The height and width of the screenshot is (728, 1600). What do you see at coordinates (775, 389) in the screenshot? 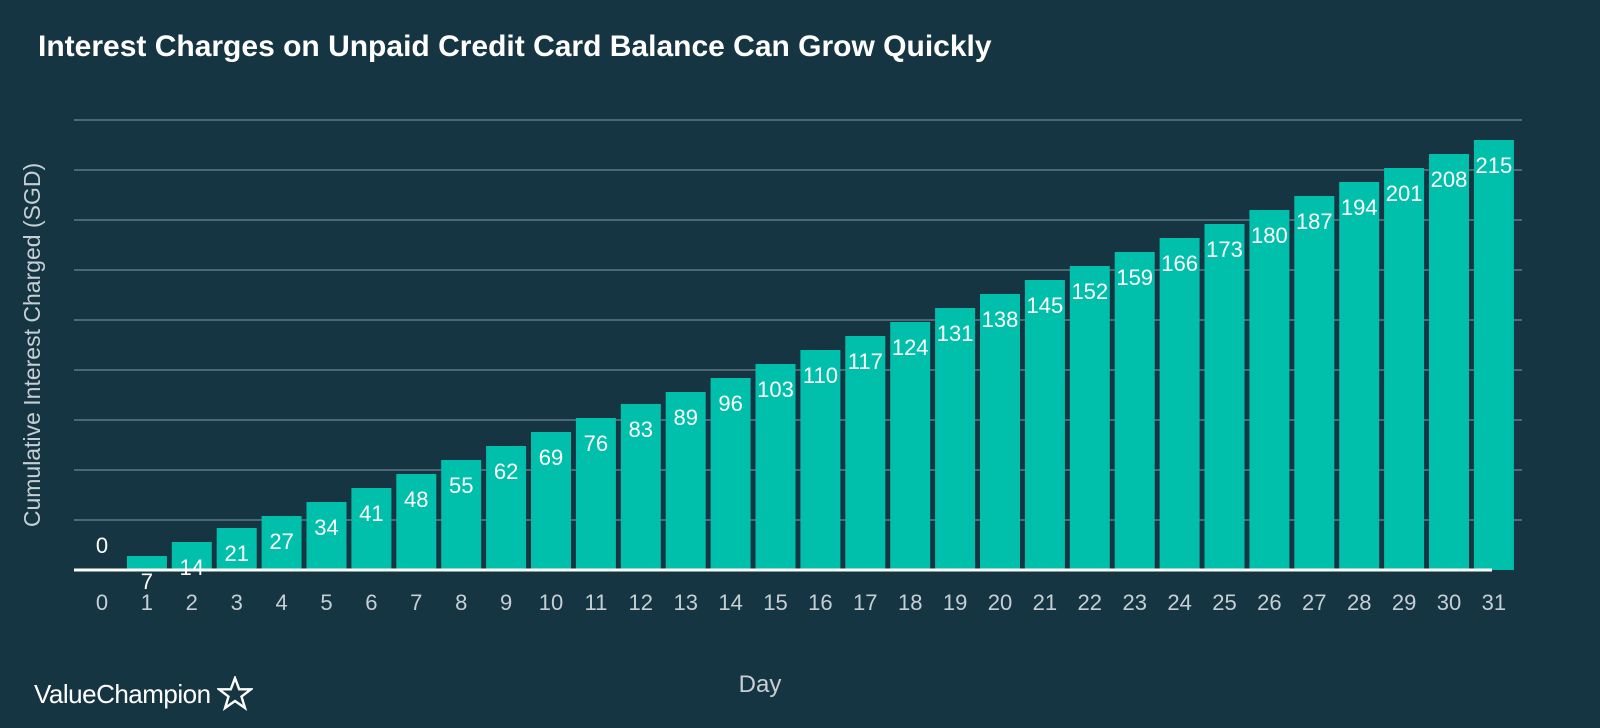
I see `data-label: 103` at bounding box center [775, 389].